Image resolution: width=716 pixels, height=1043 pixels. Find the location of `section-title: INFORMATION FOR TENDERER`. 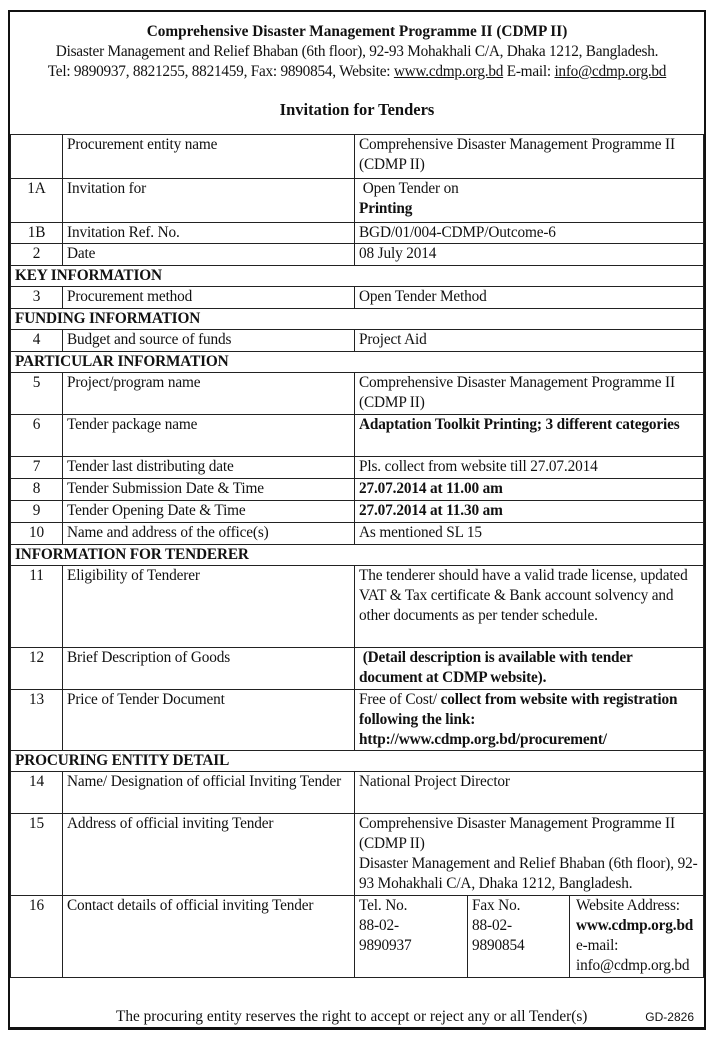

section-title: INFORMATION FOR TENDERER is located at coordinates (357, 555).